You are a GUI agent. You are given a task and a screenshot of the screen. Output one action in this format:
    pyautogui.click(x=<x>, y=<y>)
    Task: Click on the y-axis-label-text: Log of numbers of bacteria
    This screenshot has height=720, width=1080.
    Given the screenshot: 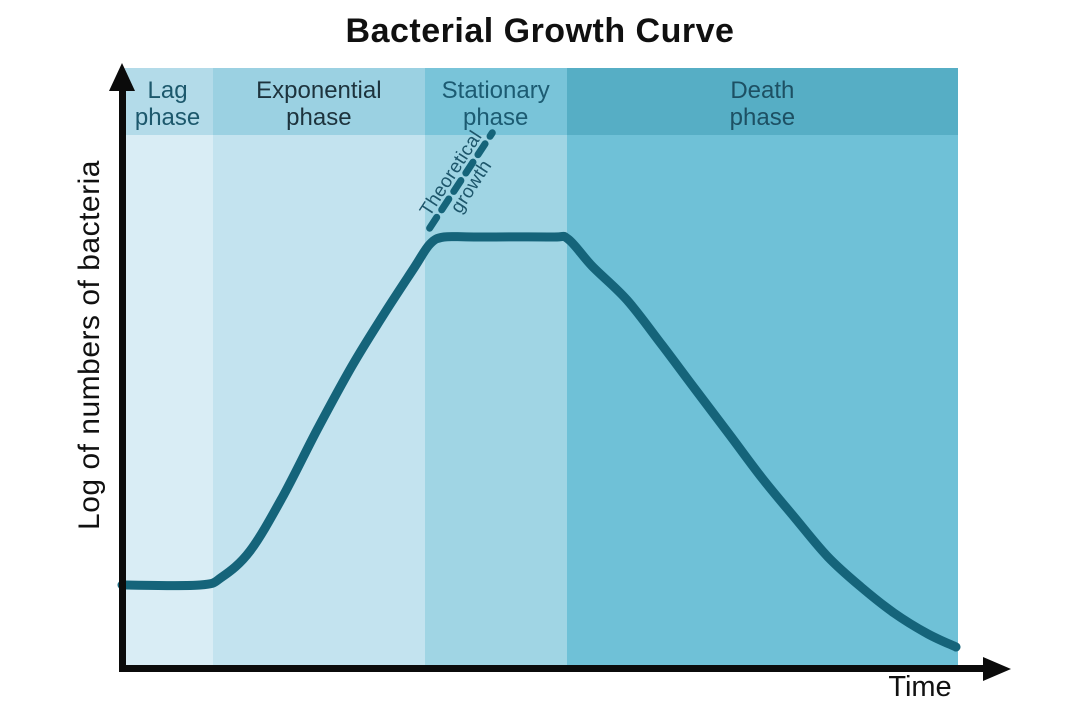 What is the action you would take?
    pyautogui.click(x=90, y=345)
    